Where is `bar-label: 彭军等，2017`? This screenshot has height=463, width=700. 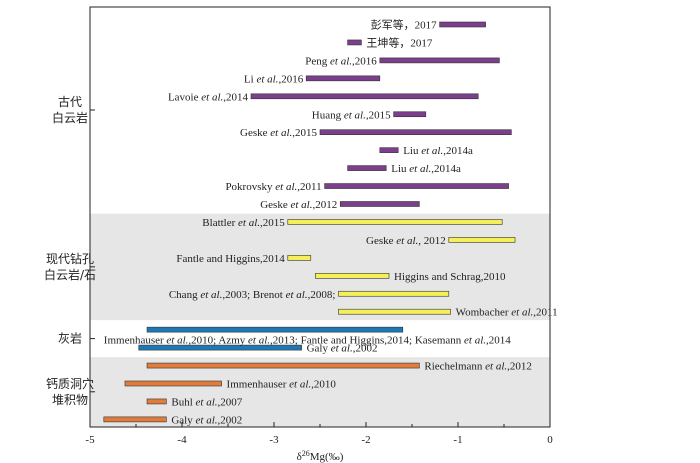
bar-label: 彭军等，2017 is located at coordinates (404, 25).